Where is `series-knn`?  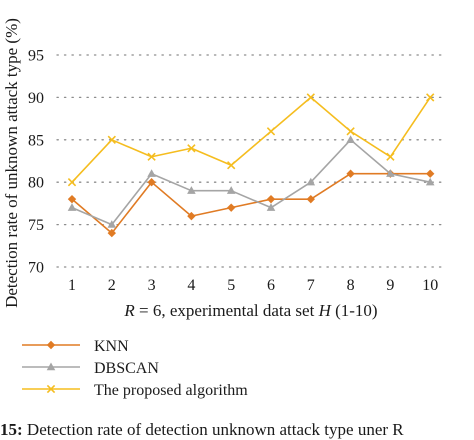 series-knn is located at coordinates (251, 203).